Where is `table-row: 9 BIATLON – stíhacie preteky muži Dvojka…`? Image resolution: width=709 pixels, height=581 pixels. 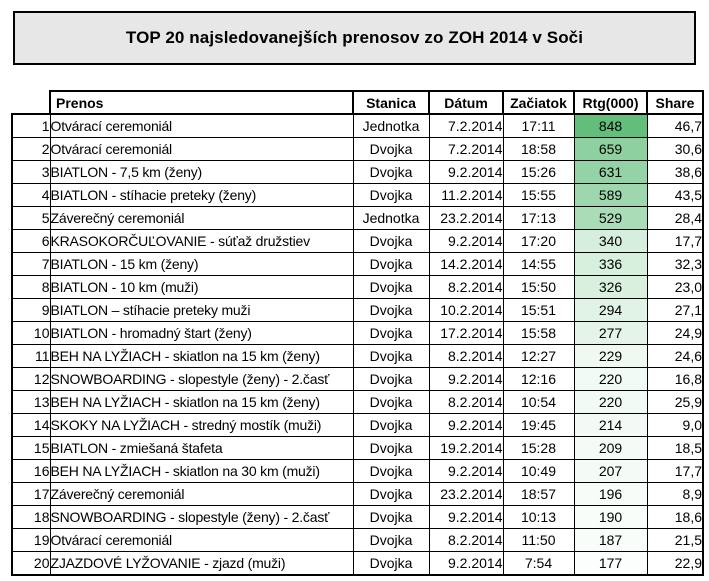
table-row: 9 BIATLON – stíhacie preteky muži Dvojka… is located at coordinates (357, 310).